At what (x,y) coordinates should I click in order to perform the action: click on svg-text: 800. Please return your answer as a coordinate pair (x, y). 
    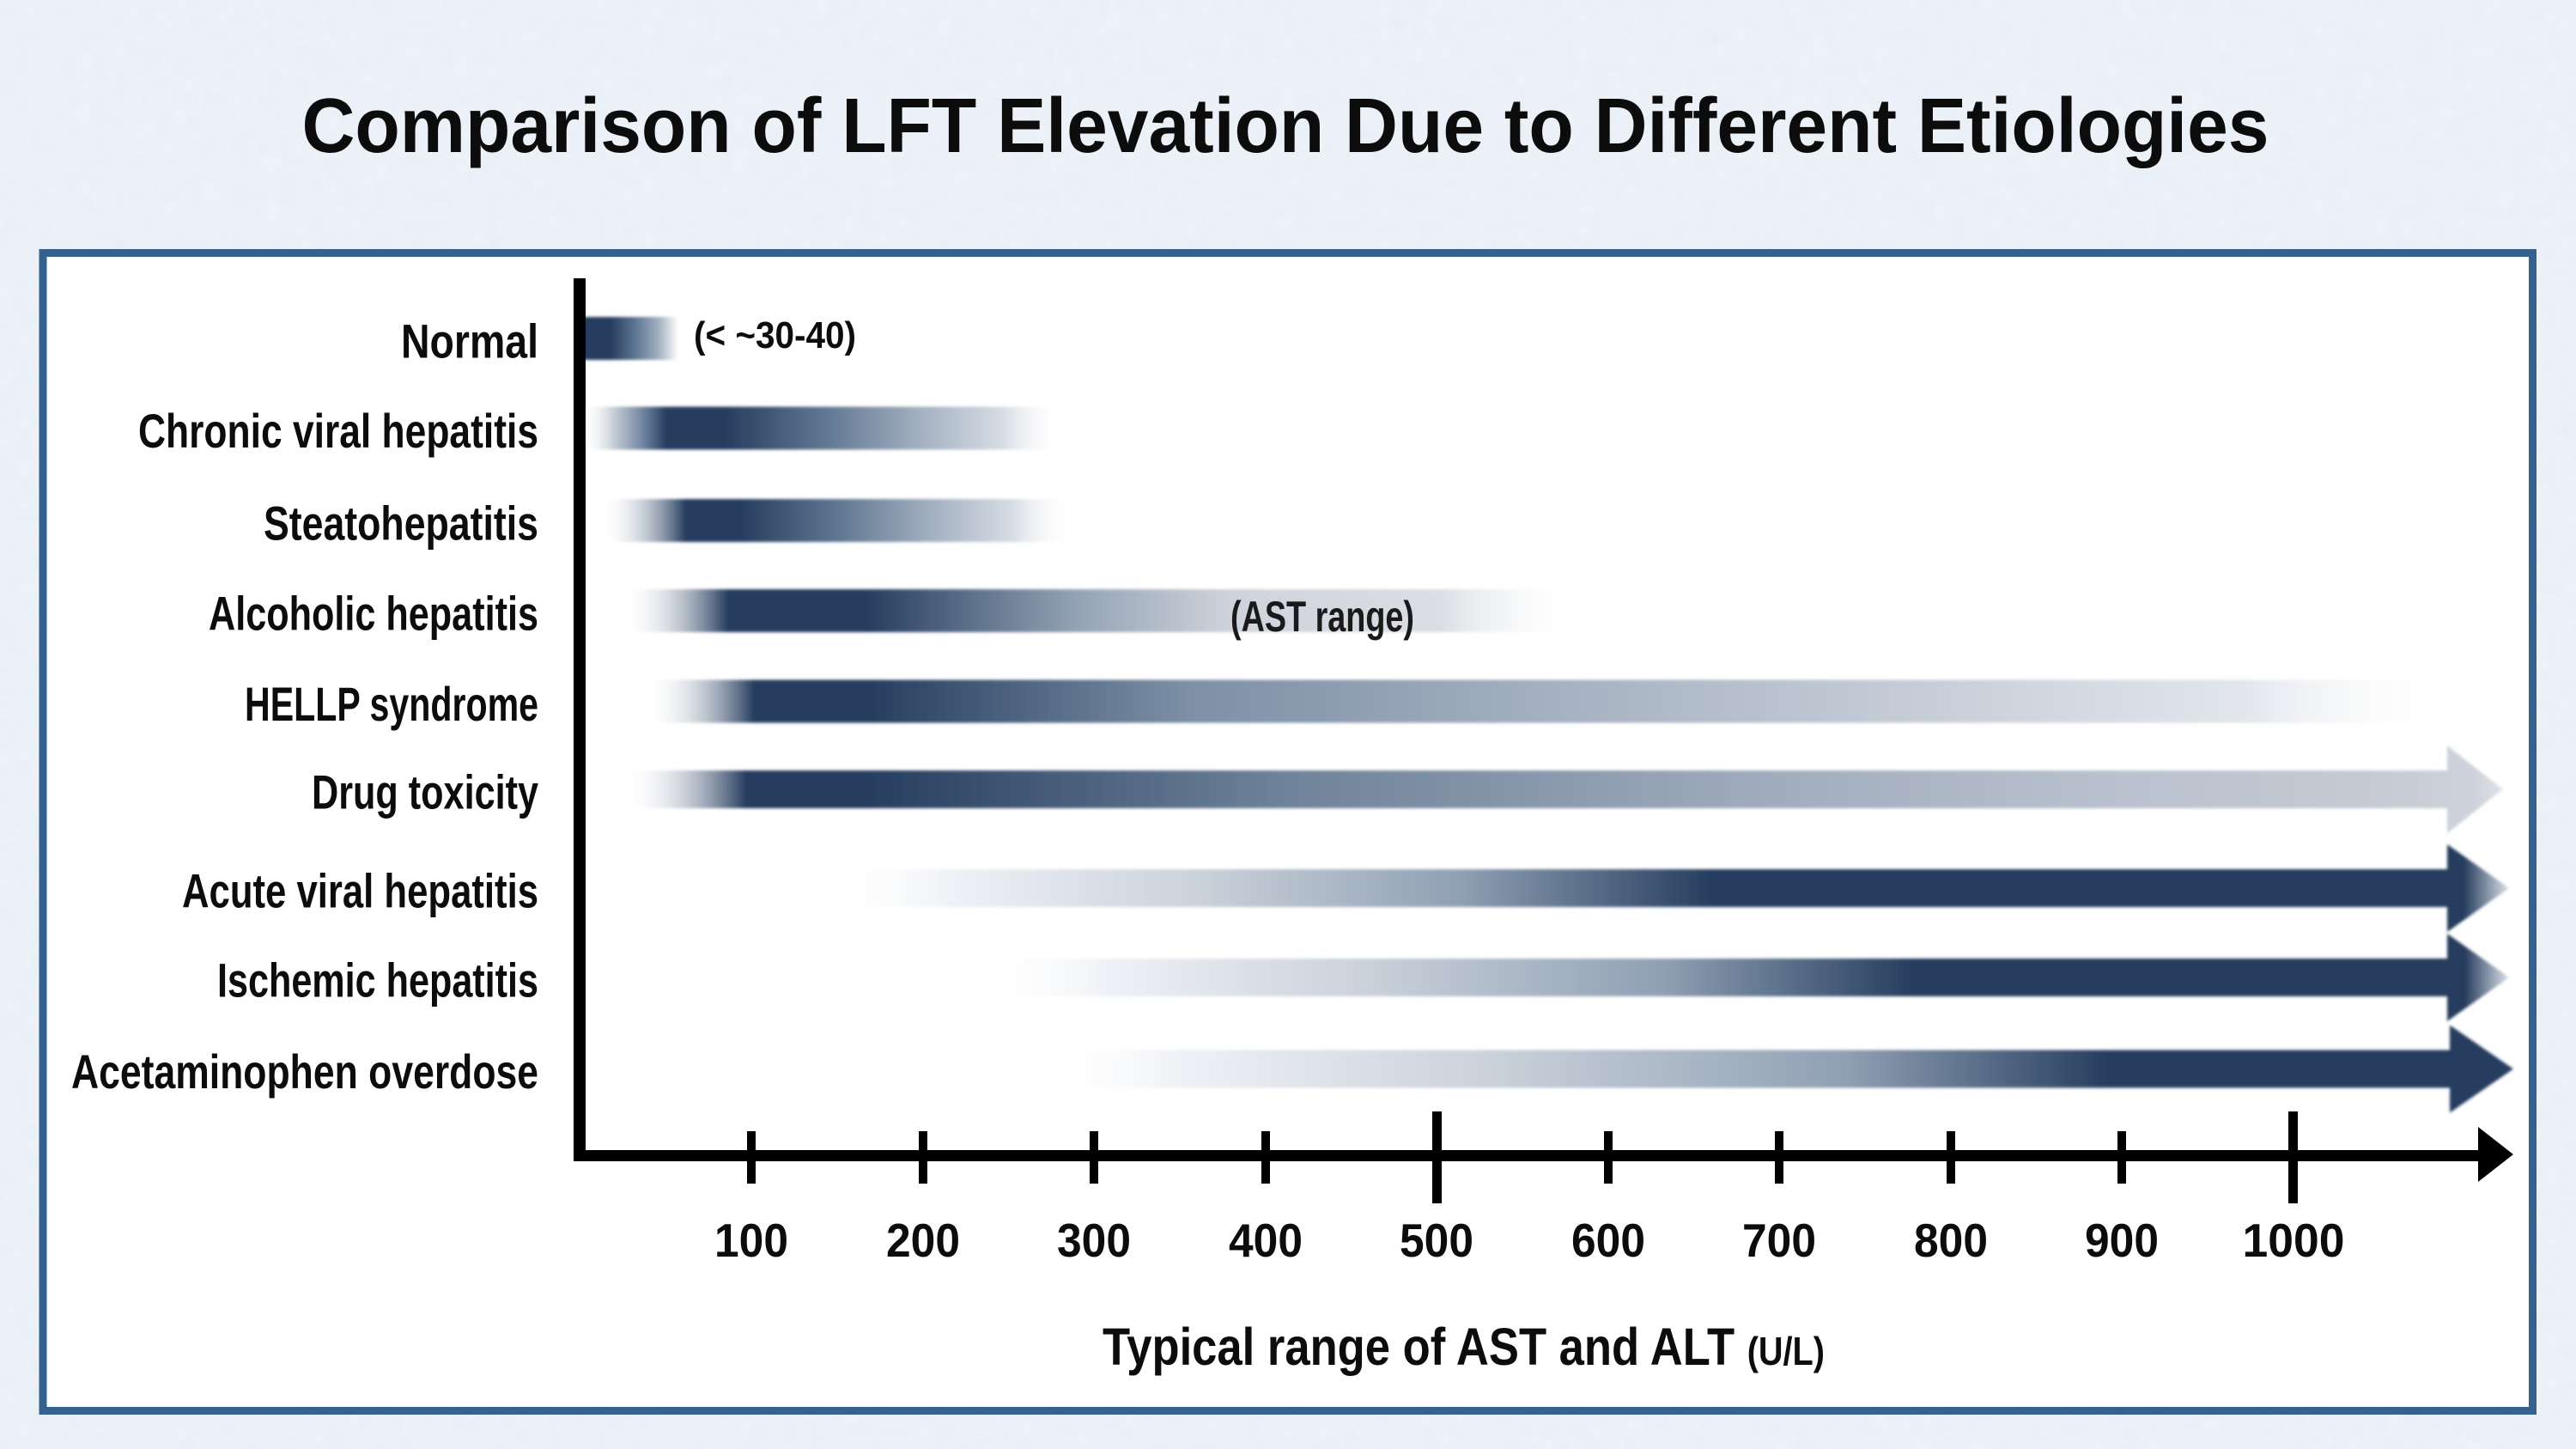
    Looking at the image, I should click on (1951, 1240).